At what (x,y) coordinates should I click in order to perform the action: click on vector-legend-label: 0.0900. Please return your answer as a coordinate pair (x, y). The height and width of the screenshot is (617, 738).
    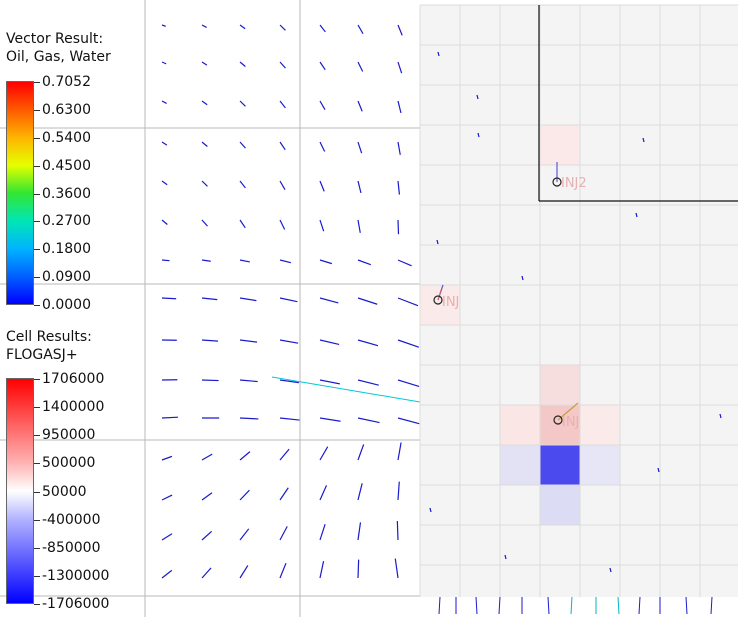
    Looking at the image, I should click on (66, 277).